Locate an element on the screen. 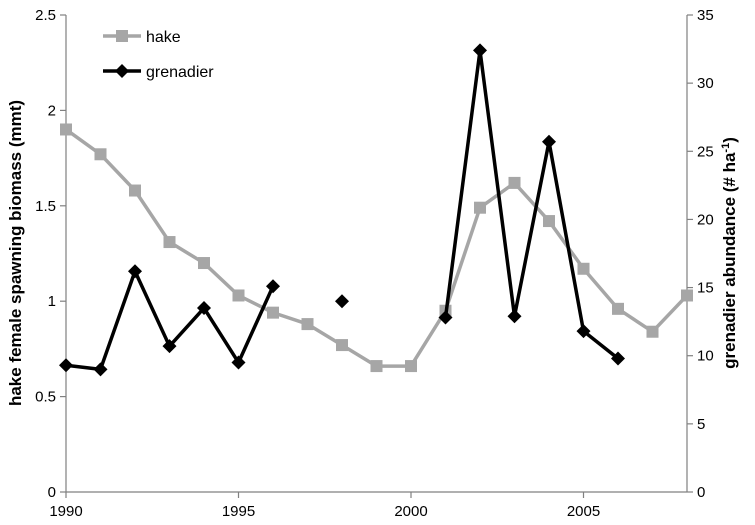 The width and height of the screenshot is (755, 525). y-left-tick-label: 0.5 is located at coordinates (45, 397).